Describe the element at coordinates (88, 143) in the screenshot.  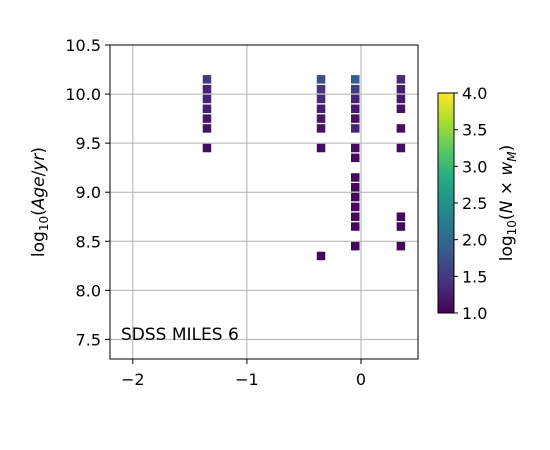
I see `y-tick-label: 9.5` at that location.